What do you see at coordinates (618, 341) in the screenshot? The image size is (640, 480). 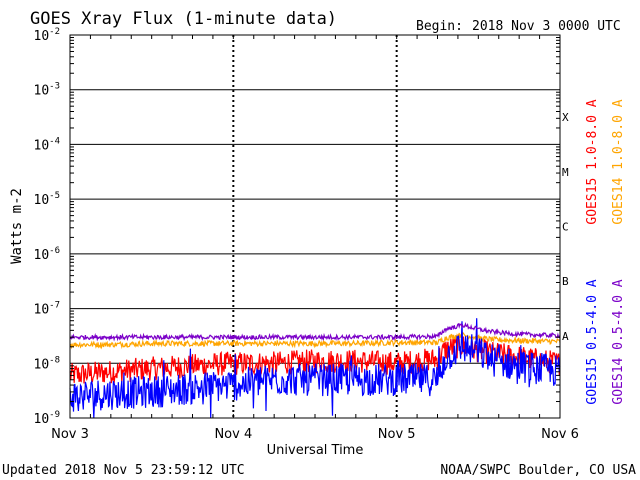 I see `legend-entry: GOES14 0.5-4.0 A` at bounding box center [618, 341].